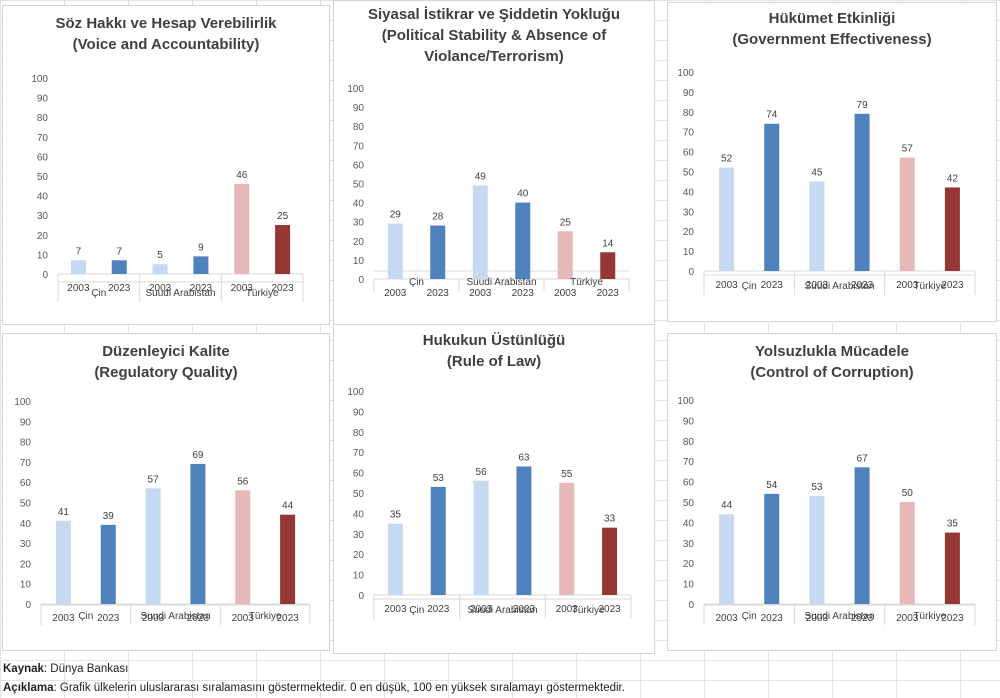 The image size is (1000, 698). I want to click on chart-title-line: (Control of Corruption), so click(832, 372).